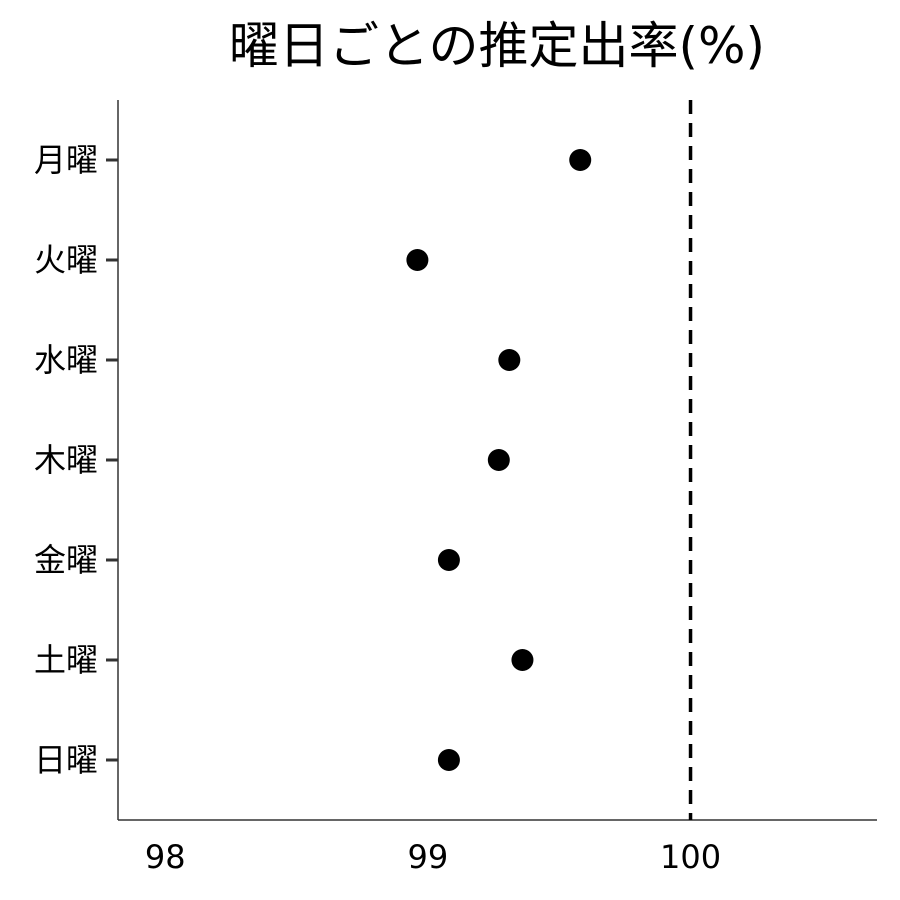 This screenshot has width=900, height=900. What do you see at coordinates (690, 857) in the screenshot?
I see `x-tick-label: 100` at bounding box center [690, 857].